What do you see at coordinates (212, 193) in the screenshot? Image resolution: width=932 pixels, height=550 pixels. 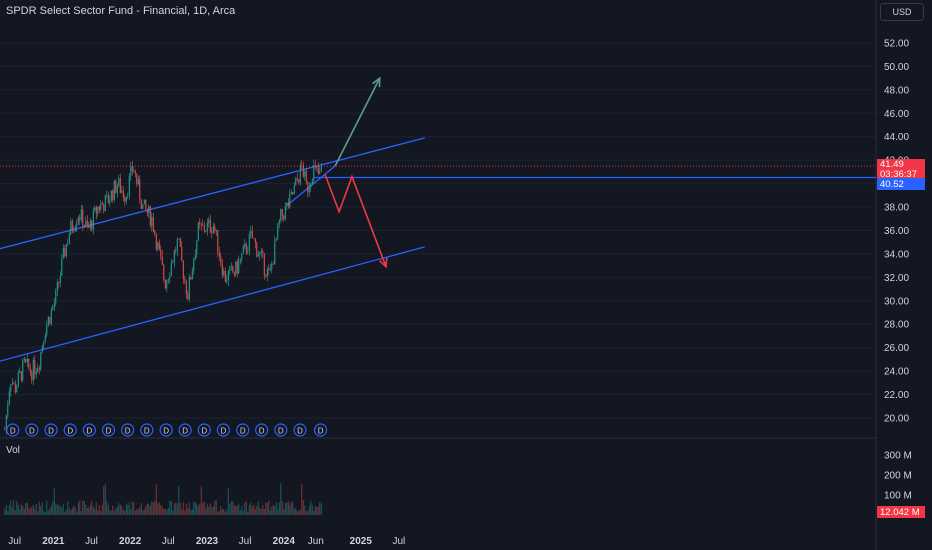 I see `channel-upper-line` at bounding box center [212, 193].